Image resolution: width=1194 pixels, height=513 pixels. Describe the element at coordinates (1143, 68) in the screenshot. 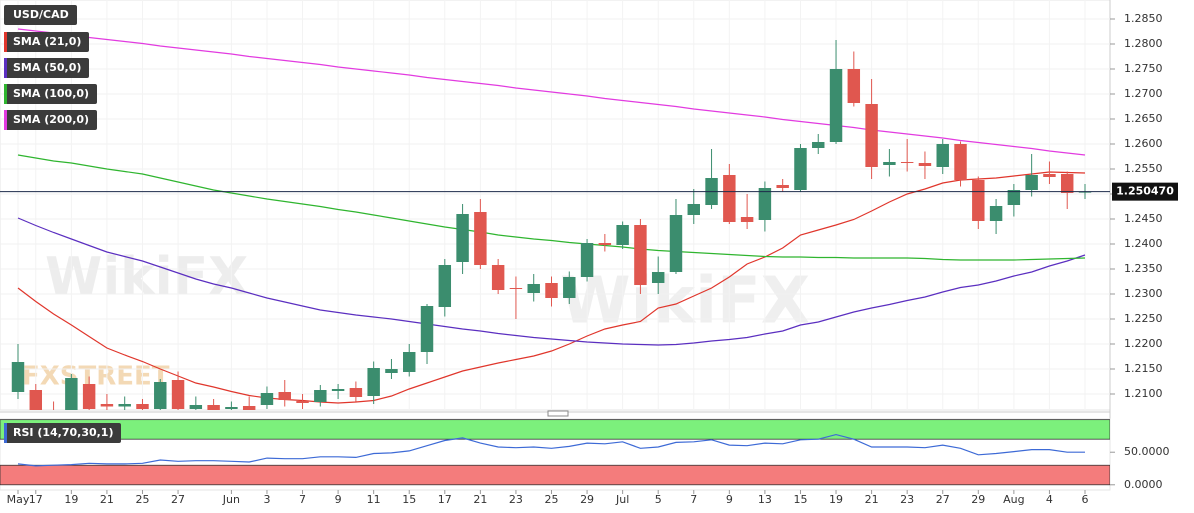

I see `y-tick-label: 1.2750` at that location.